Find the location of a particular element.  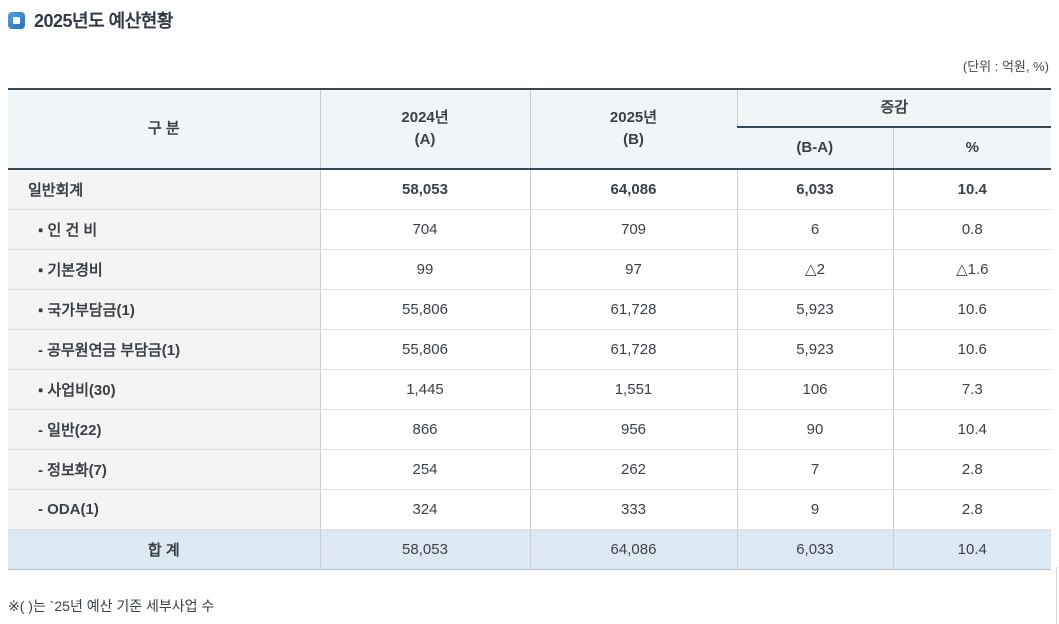

page-title: 2025년도 예산현황 is located at coordinates (103, 21).